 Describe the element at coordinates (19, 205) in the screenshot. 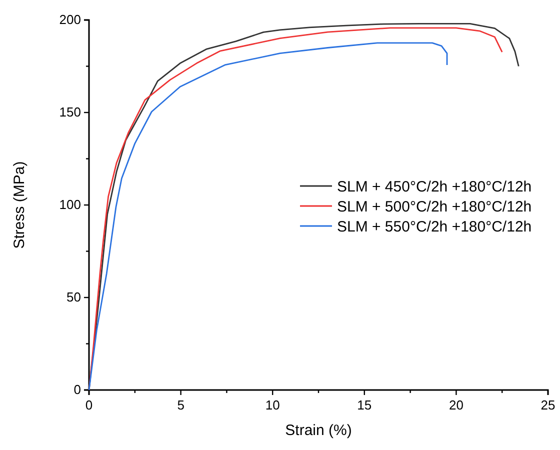

I see `y-axis-title: Stress (MPa)` at that location.